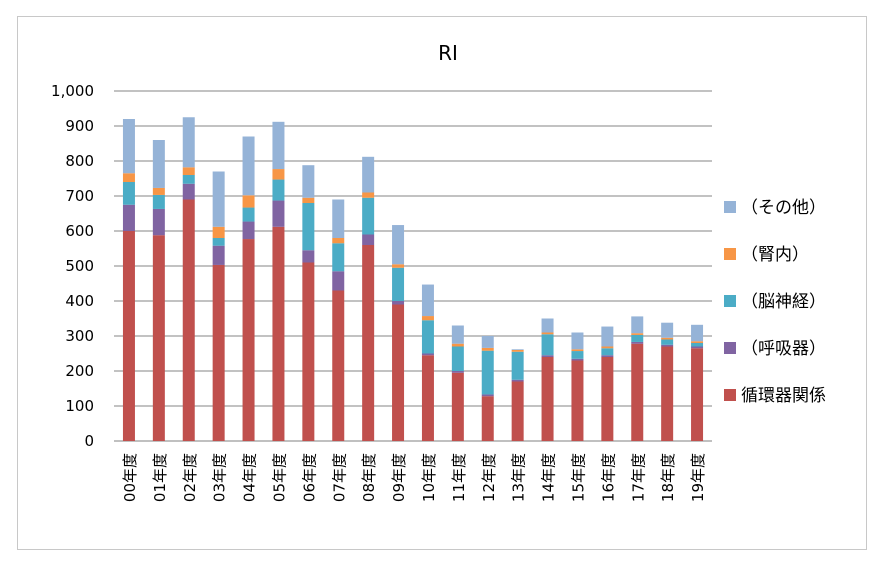  I want to click on legend: （その他） （腎内） （脳神経） （呼吸器） 循環器関係, so click(775, 302).